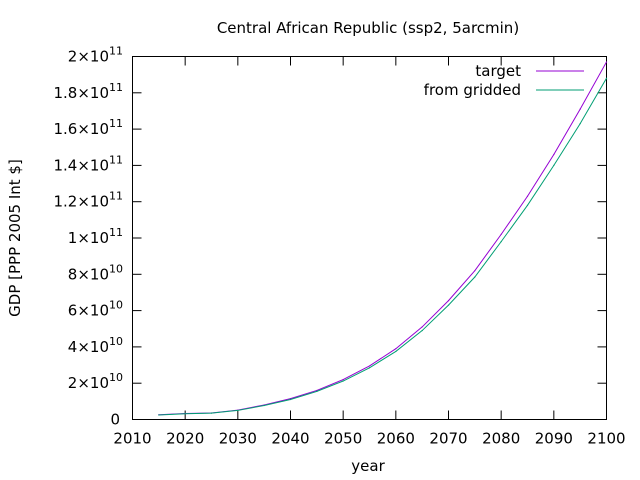  I want to click on y-tick-label: 1.4×10¹¹, so click(88, 163).